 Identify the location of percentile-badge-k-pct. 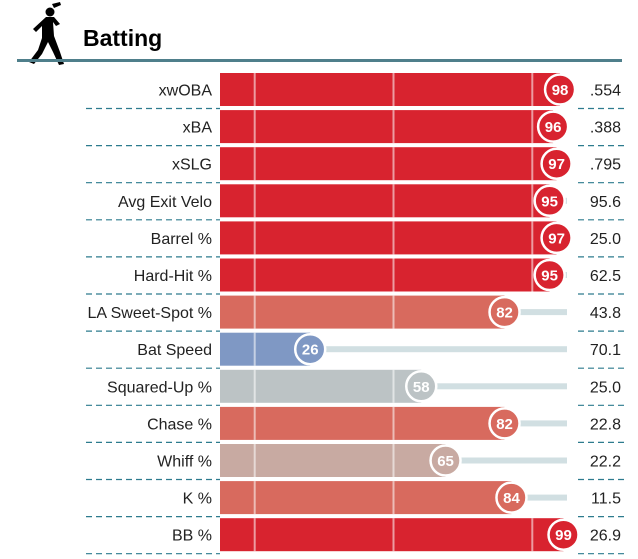
(511, 497).